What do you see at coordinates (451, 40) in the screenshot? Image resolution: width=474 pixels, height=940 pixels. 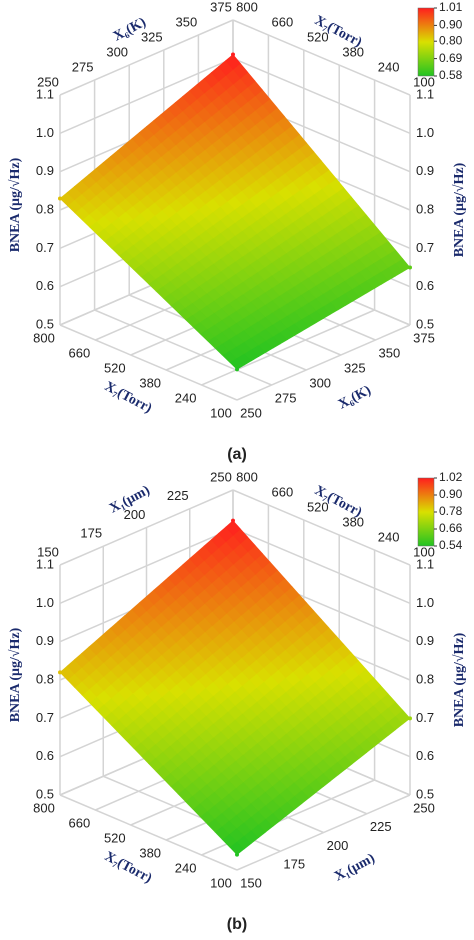 I see `colorbar-tick-label: 0.80` at bounding box center [451, 40].